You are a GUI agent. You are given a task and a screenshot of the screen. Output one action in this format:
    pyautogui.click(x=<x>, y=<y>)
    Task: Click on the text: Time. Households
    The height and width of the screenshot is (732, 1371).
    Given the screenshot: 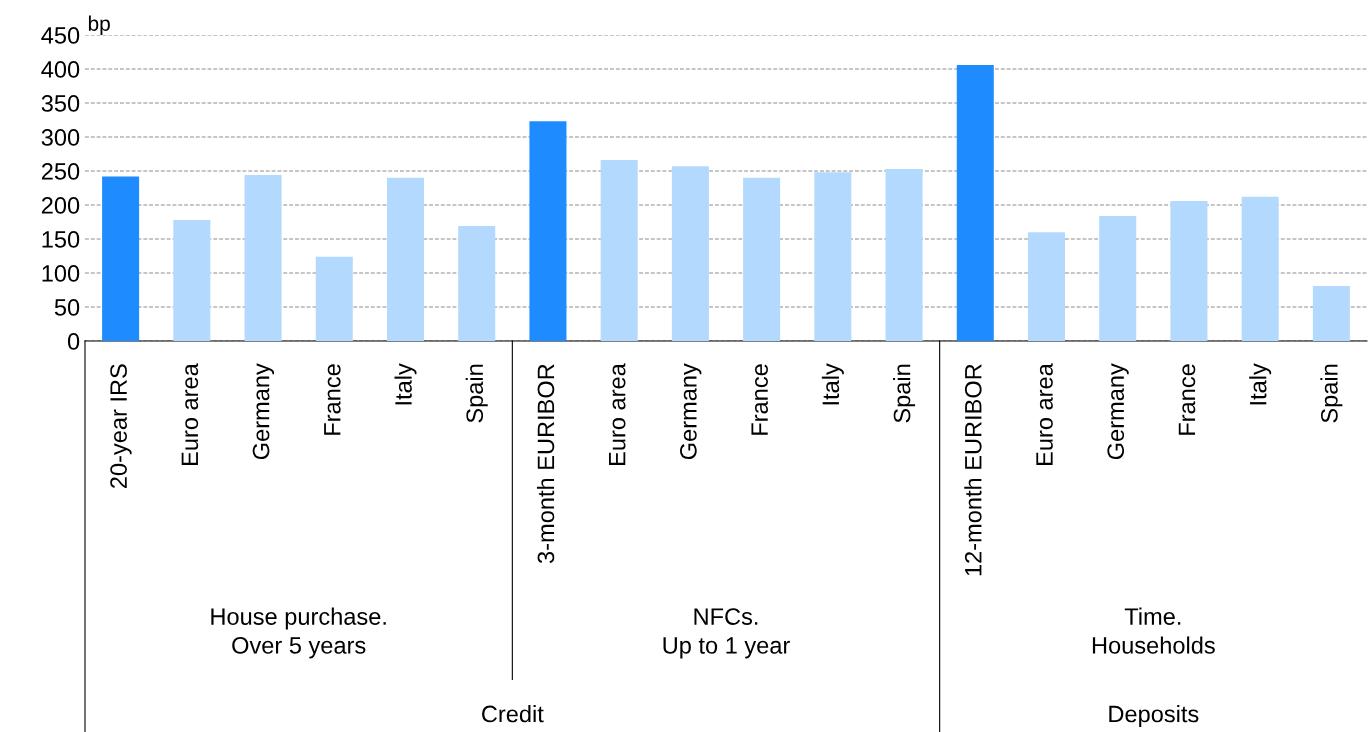 What is the action you would take?
    pyautogui.click(x=1153, y=630)
    